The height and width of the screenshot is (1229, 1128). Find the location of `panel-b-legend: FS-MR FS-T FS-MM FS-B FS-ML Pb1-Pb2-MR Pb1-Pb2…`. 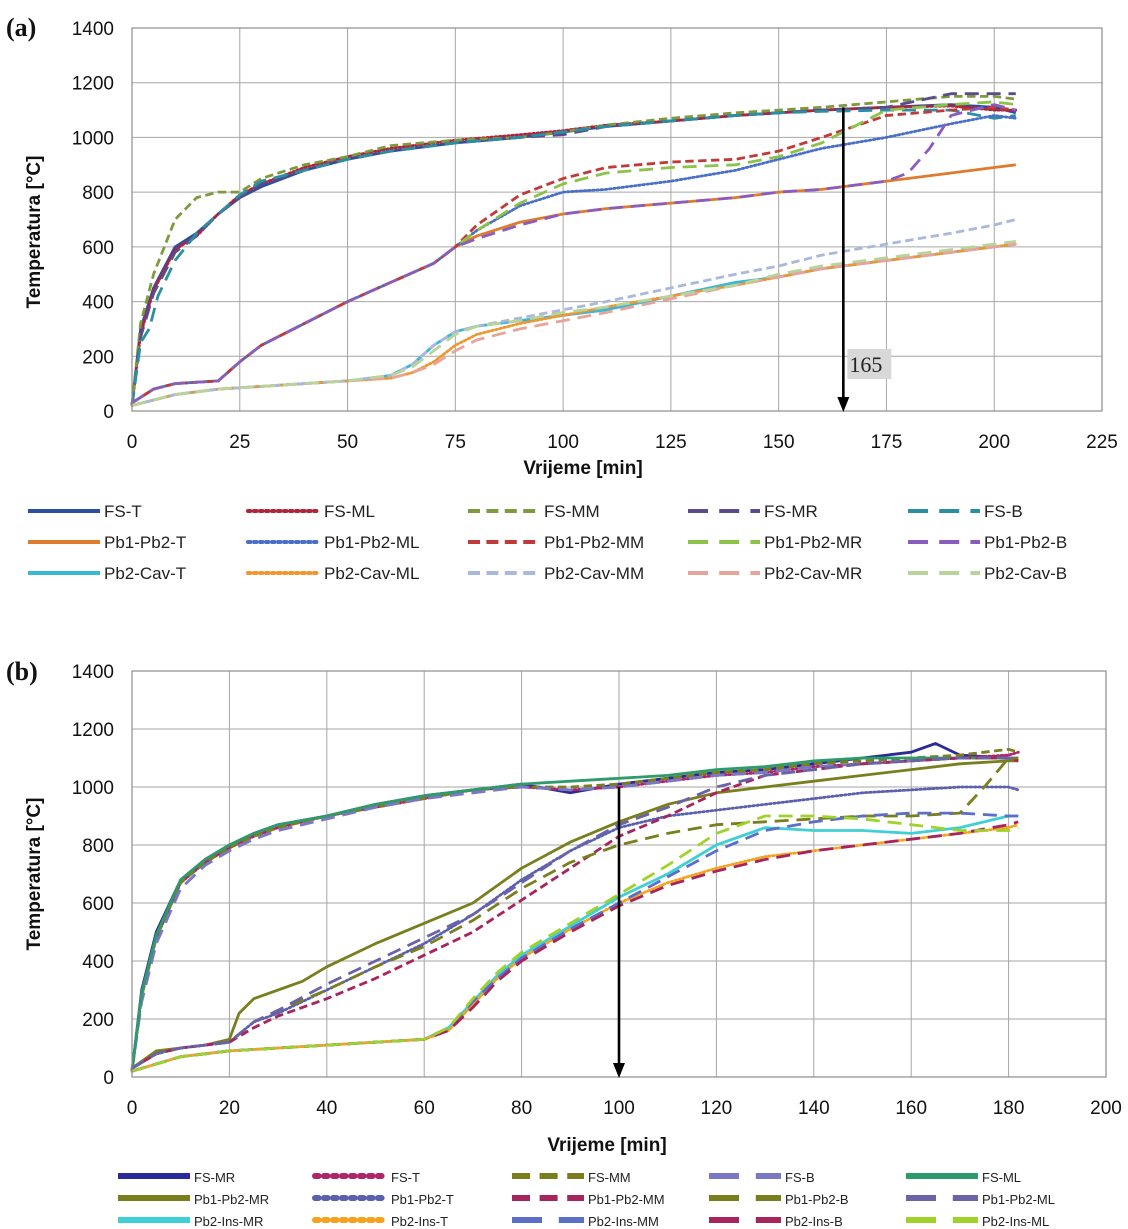

panel-b-legend: FS-MR FS-T FS-MM FS-B FS-ML Pb1-Pb2-MR Pb1-Pb2… is located at coordinates (586, 1199).